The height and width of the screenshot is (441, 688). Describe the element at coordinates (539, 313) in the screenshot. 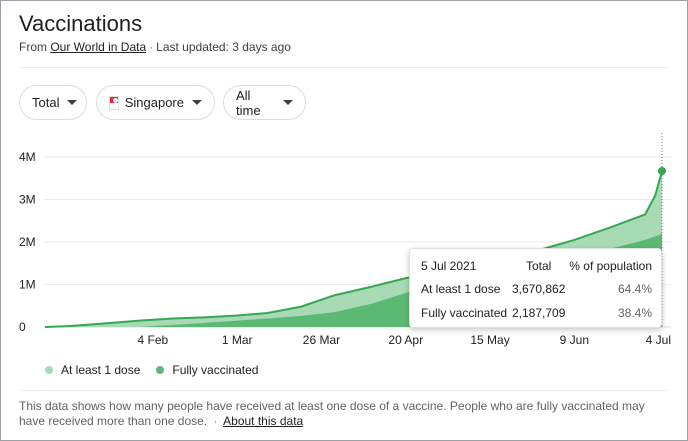

I see `tooltip-row-total: 2,187,709` at that location.